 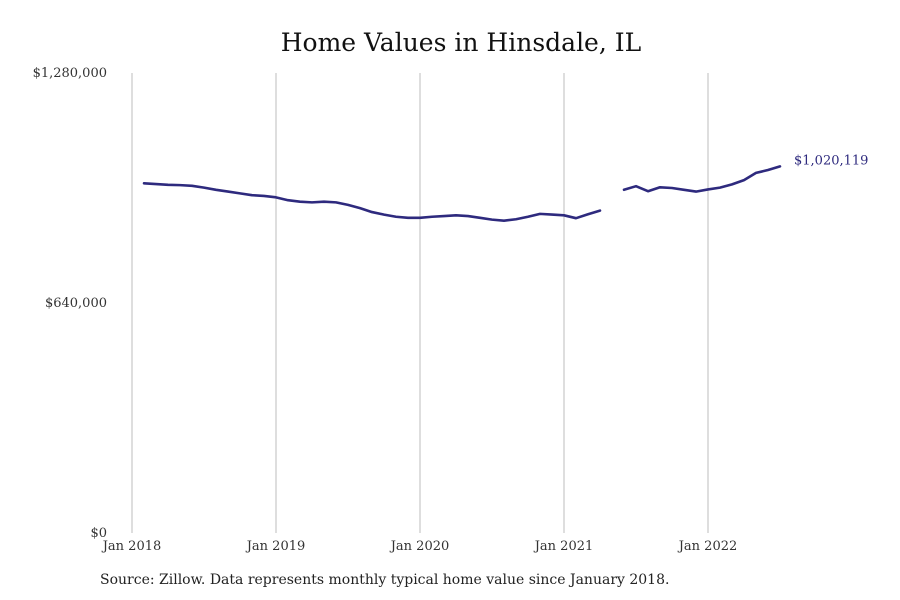 I want to click on x-tick-label: Jan 2019, so click(x=275, y=546).